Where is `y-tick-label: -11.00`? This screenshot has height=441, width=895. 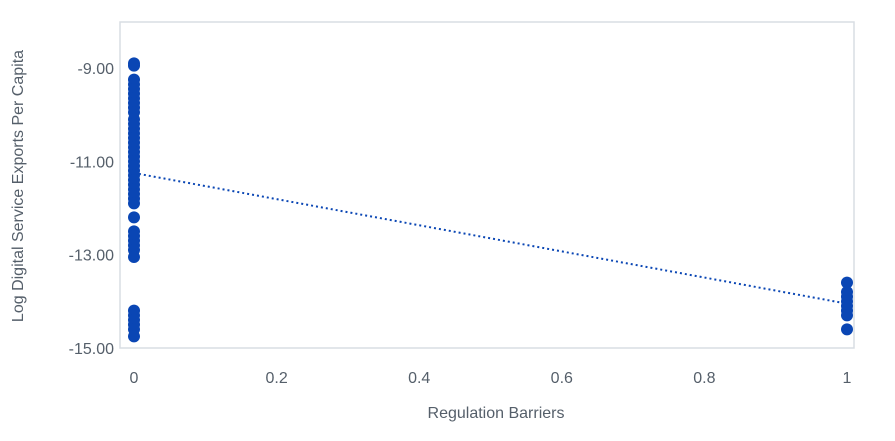
y-tick-label: -11.00 is located at coordinates (92, 162).